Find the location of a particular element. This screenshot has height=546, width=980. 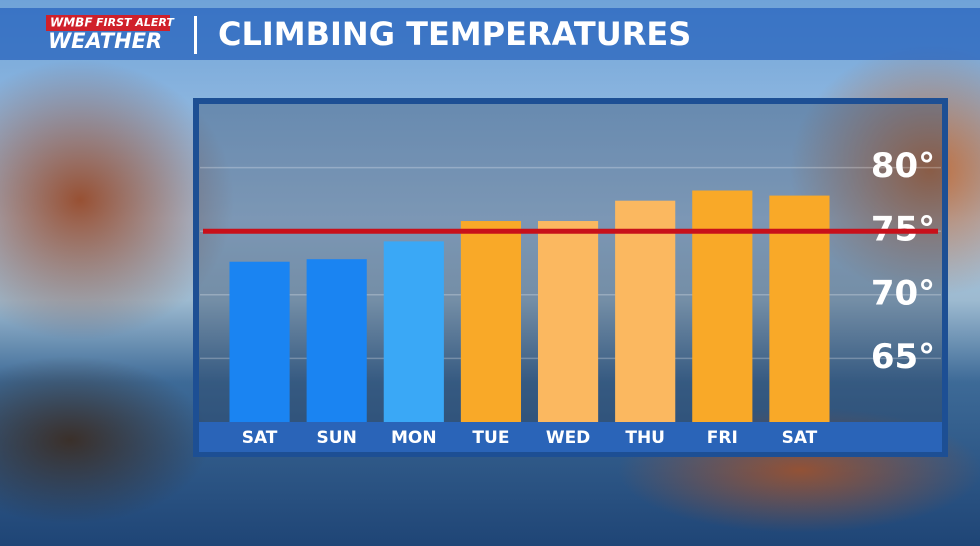

x-tick-label: WED is located at coordinates (568, 438).